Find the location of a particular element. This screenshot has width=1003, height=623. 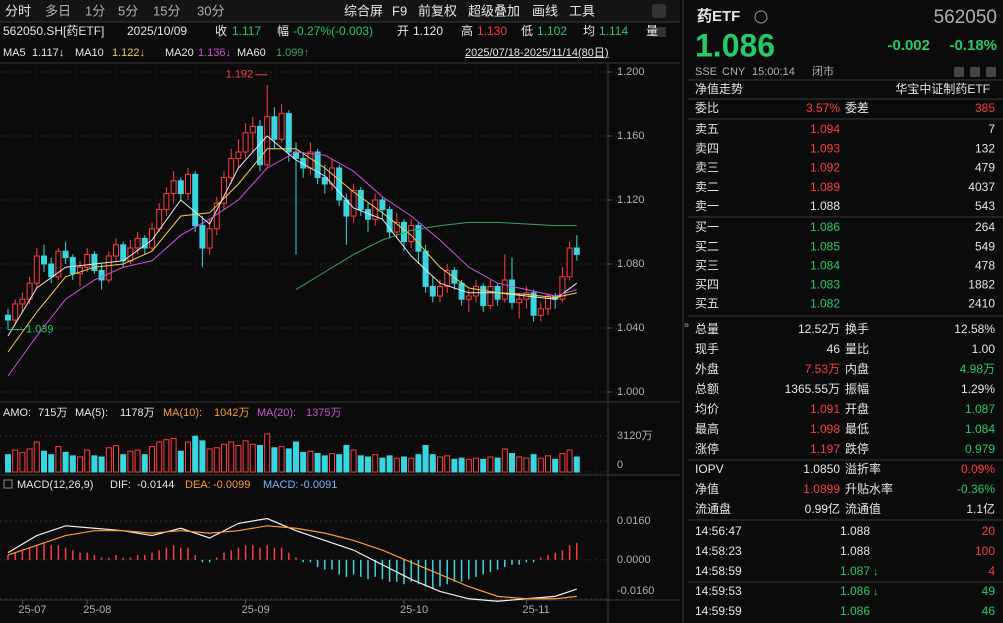

trade-price: 1.088 is located at coordinates (855, 551).